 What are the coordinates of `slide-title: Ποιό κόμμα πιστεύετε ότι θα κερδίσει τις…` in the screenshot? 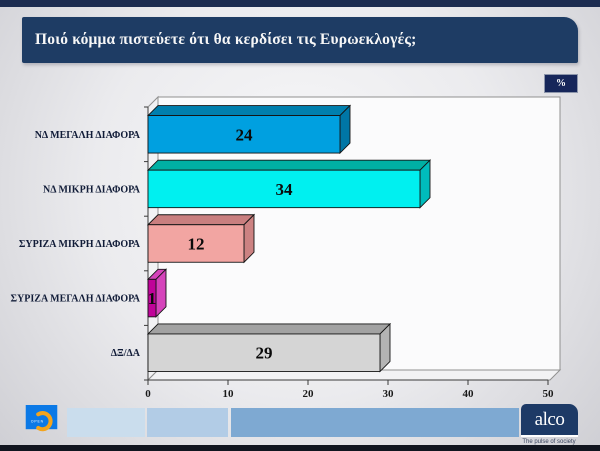 It's located at (226, 39).